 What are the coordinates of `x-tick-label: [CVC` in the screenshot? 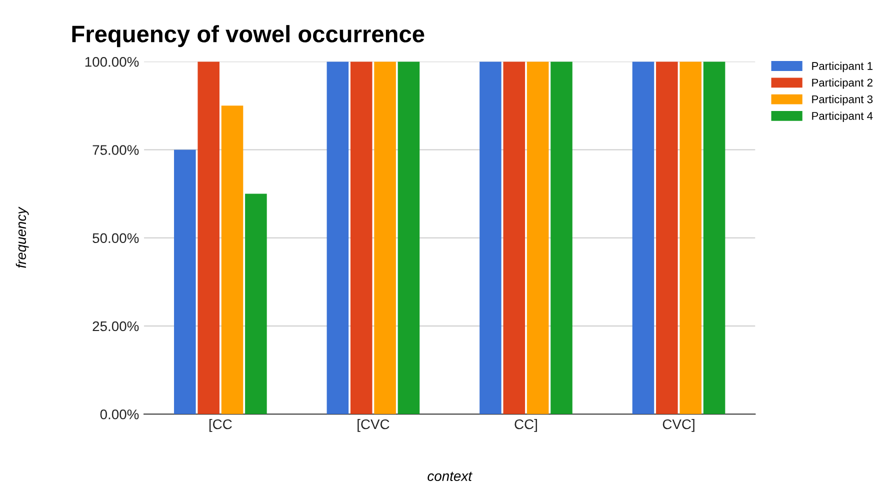 It's located at (374, 425).